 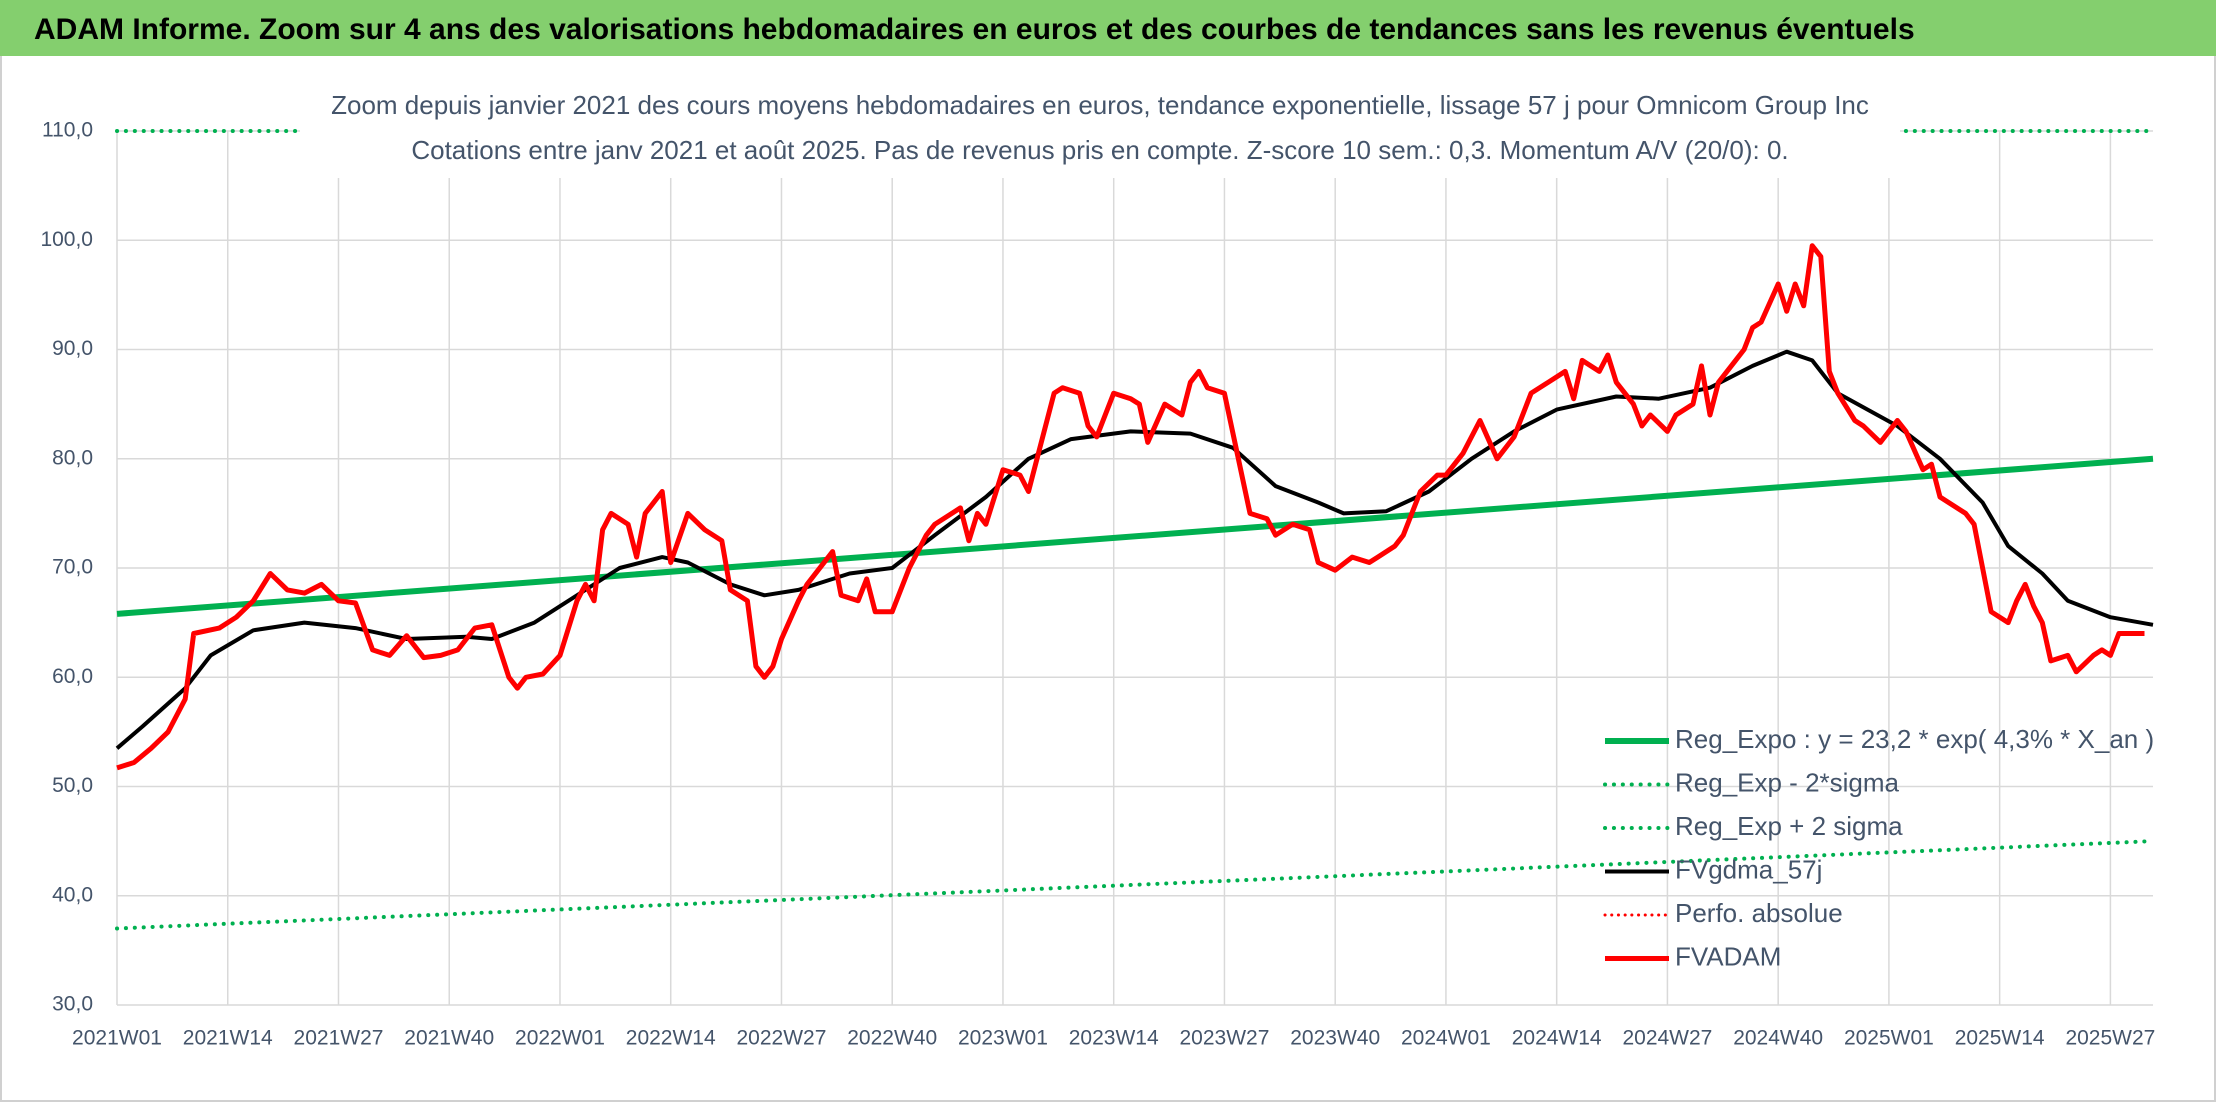 What do you see at coordinates (67, 130) in the screenshot?
I see `y-tick-label: 110,0` at bounding box center [67, 130].